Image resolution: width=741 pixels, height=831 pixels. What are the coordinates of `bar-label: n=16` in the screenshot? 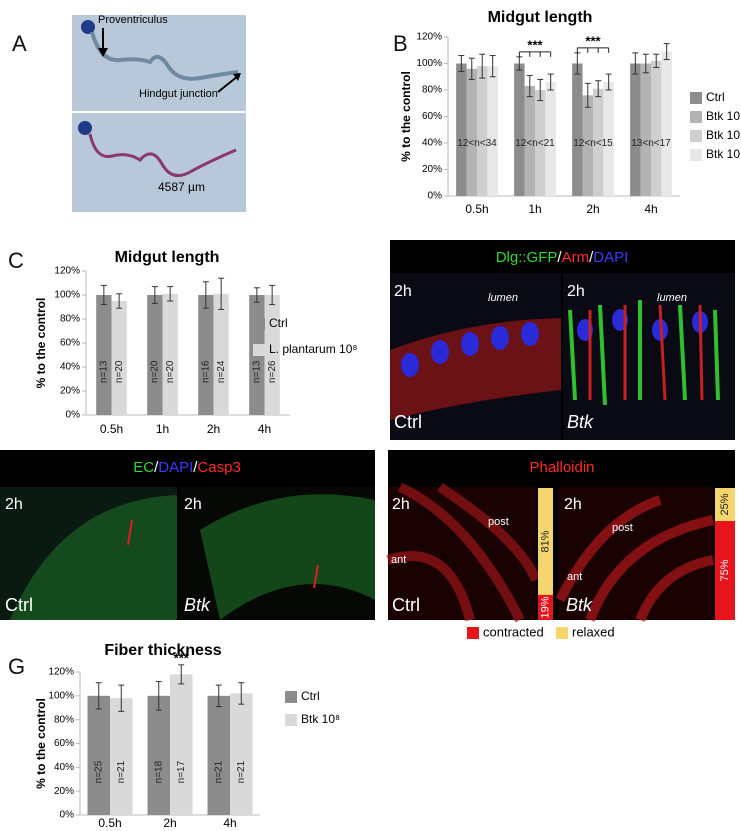 It's located at (205, 371).